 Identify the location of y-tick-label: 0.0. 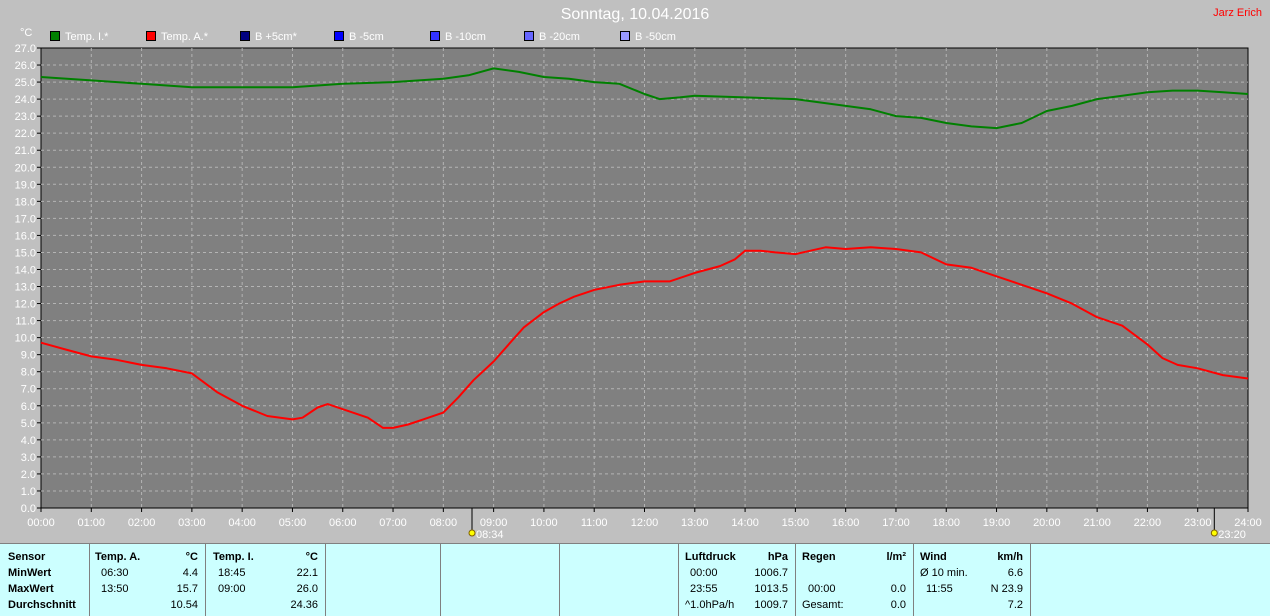
(28, 509).